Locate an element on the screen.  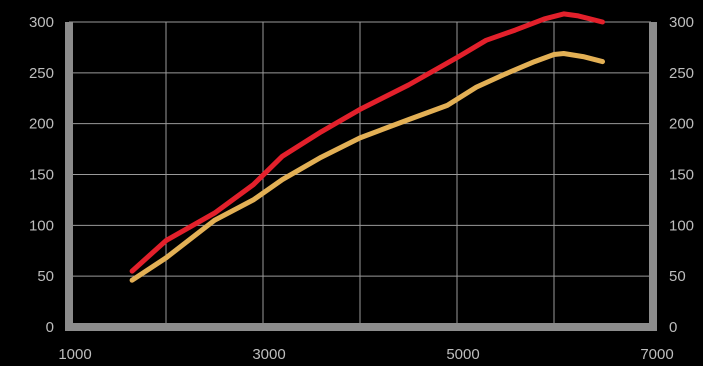
x-tick-label: 7000 is located at coordinates (656, 354).